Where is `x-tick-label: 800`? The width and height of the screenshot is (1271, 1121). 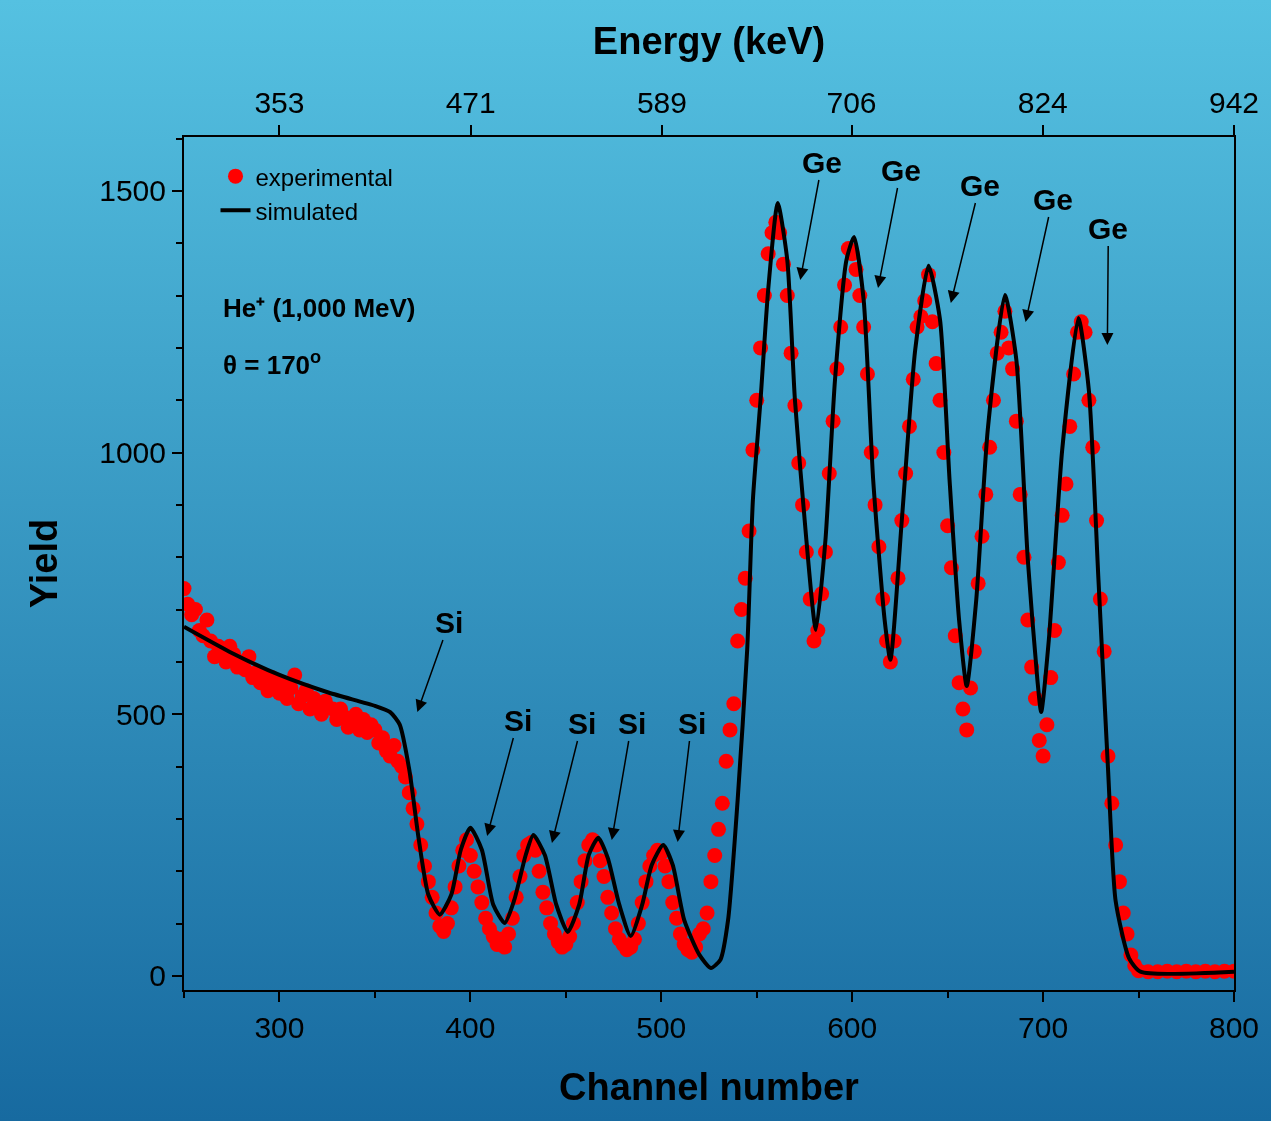
x-tick-label: 800 is located at coordinates (1234, 1027).